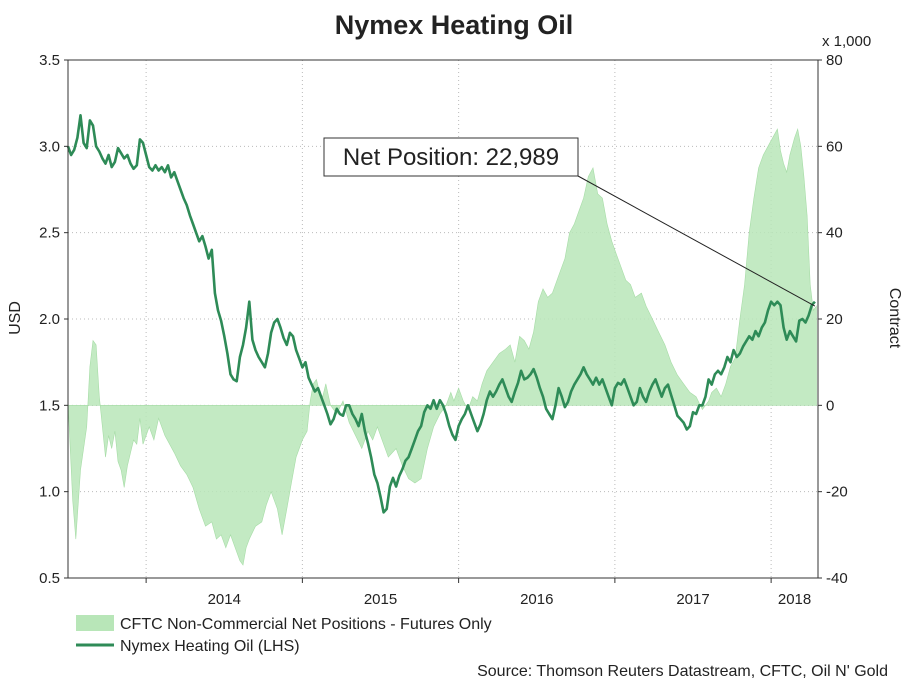  Describe the element at coordinates (454, 25) in the screenshot. I see `chart-title: Nymex Heating Oil` at that location.